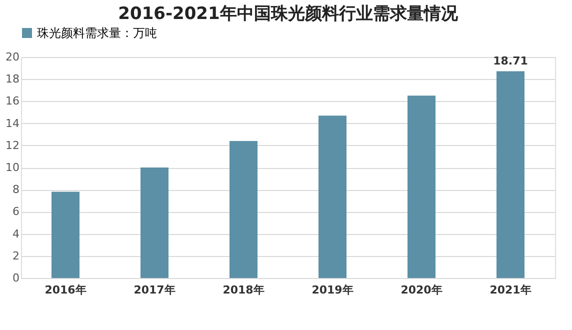 The width and height of the screenshot is (572, 330). I want to click on data-label: 18.71, so click(510, 61).